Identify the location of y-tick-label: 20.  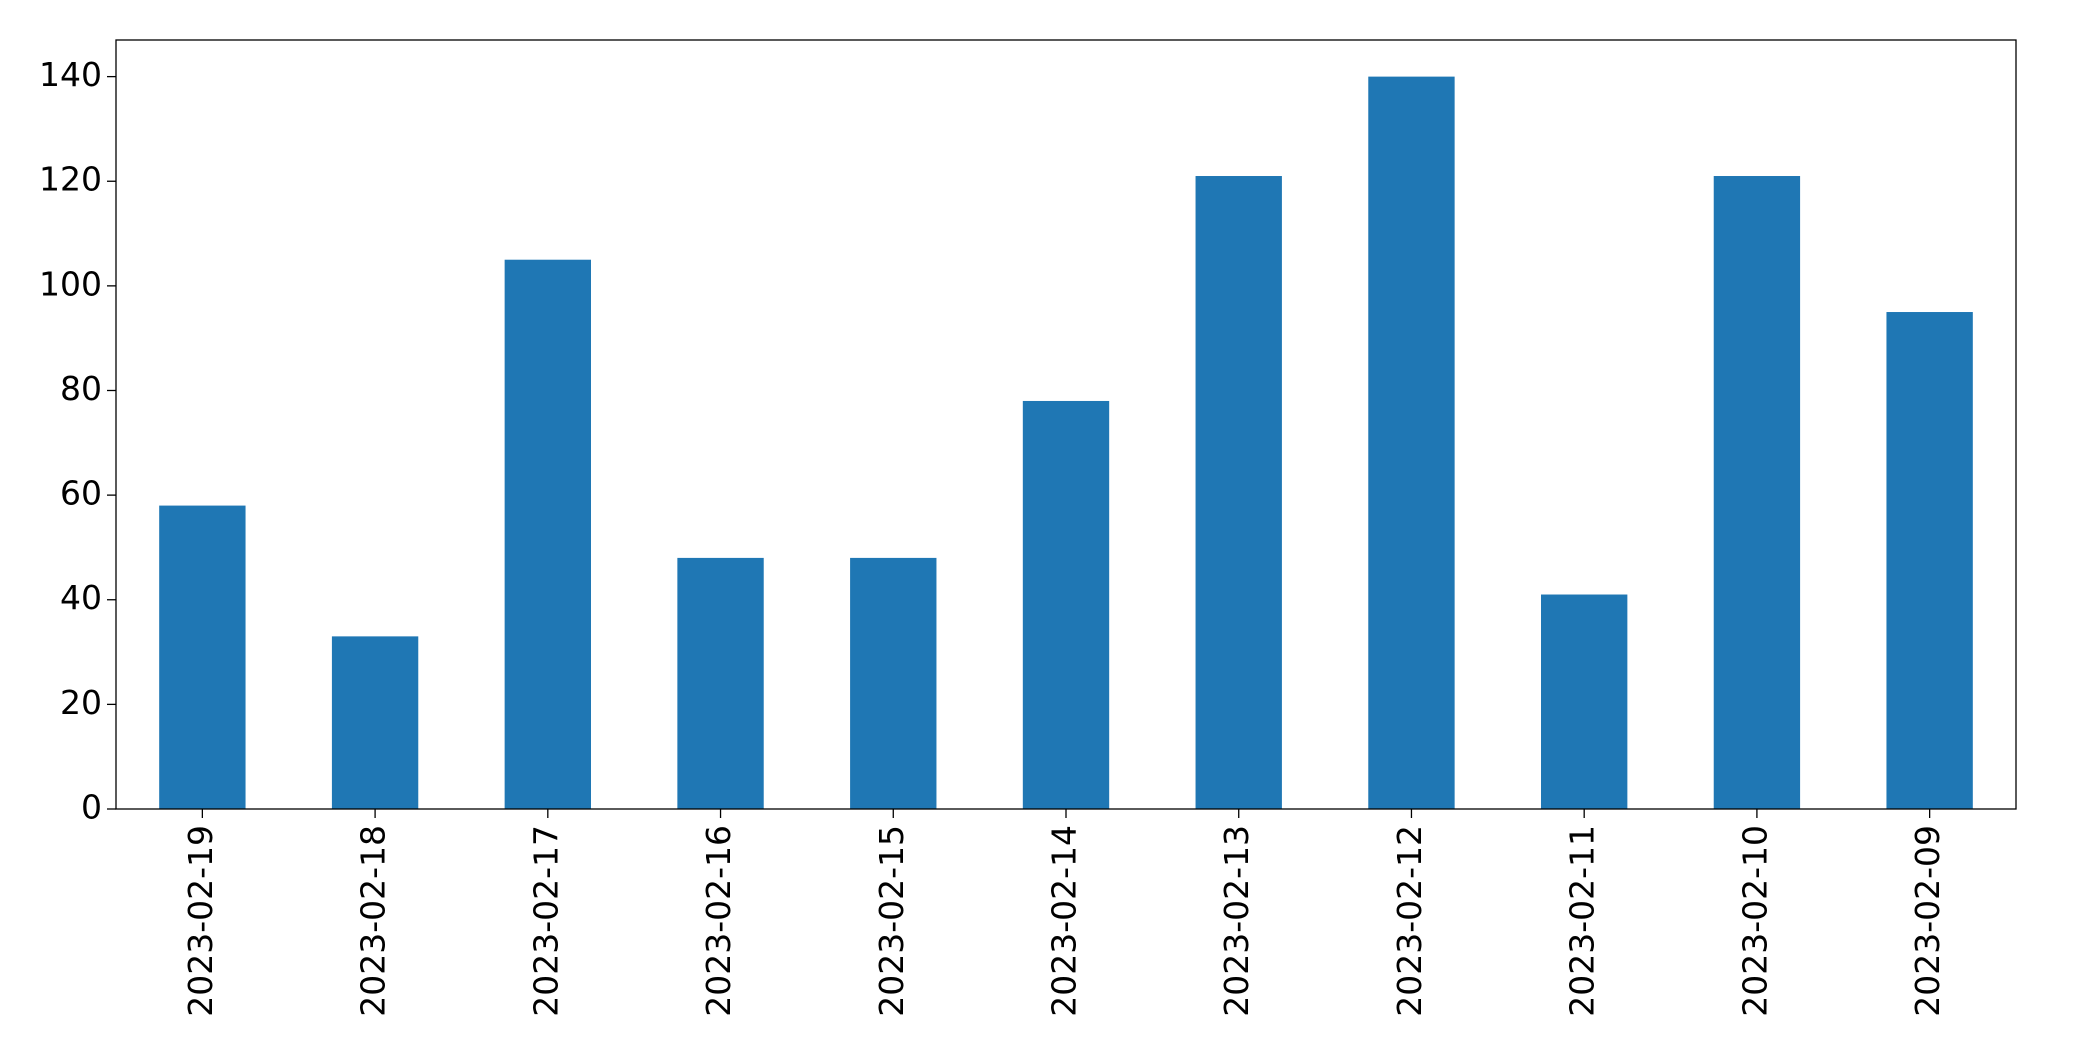
(81, 702).